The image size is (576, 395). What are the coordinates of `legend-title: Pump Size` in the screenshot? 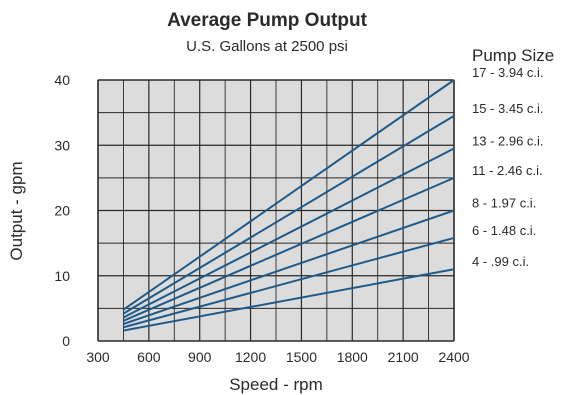 It's located at (513, 55).